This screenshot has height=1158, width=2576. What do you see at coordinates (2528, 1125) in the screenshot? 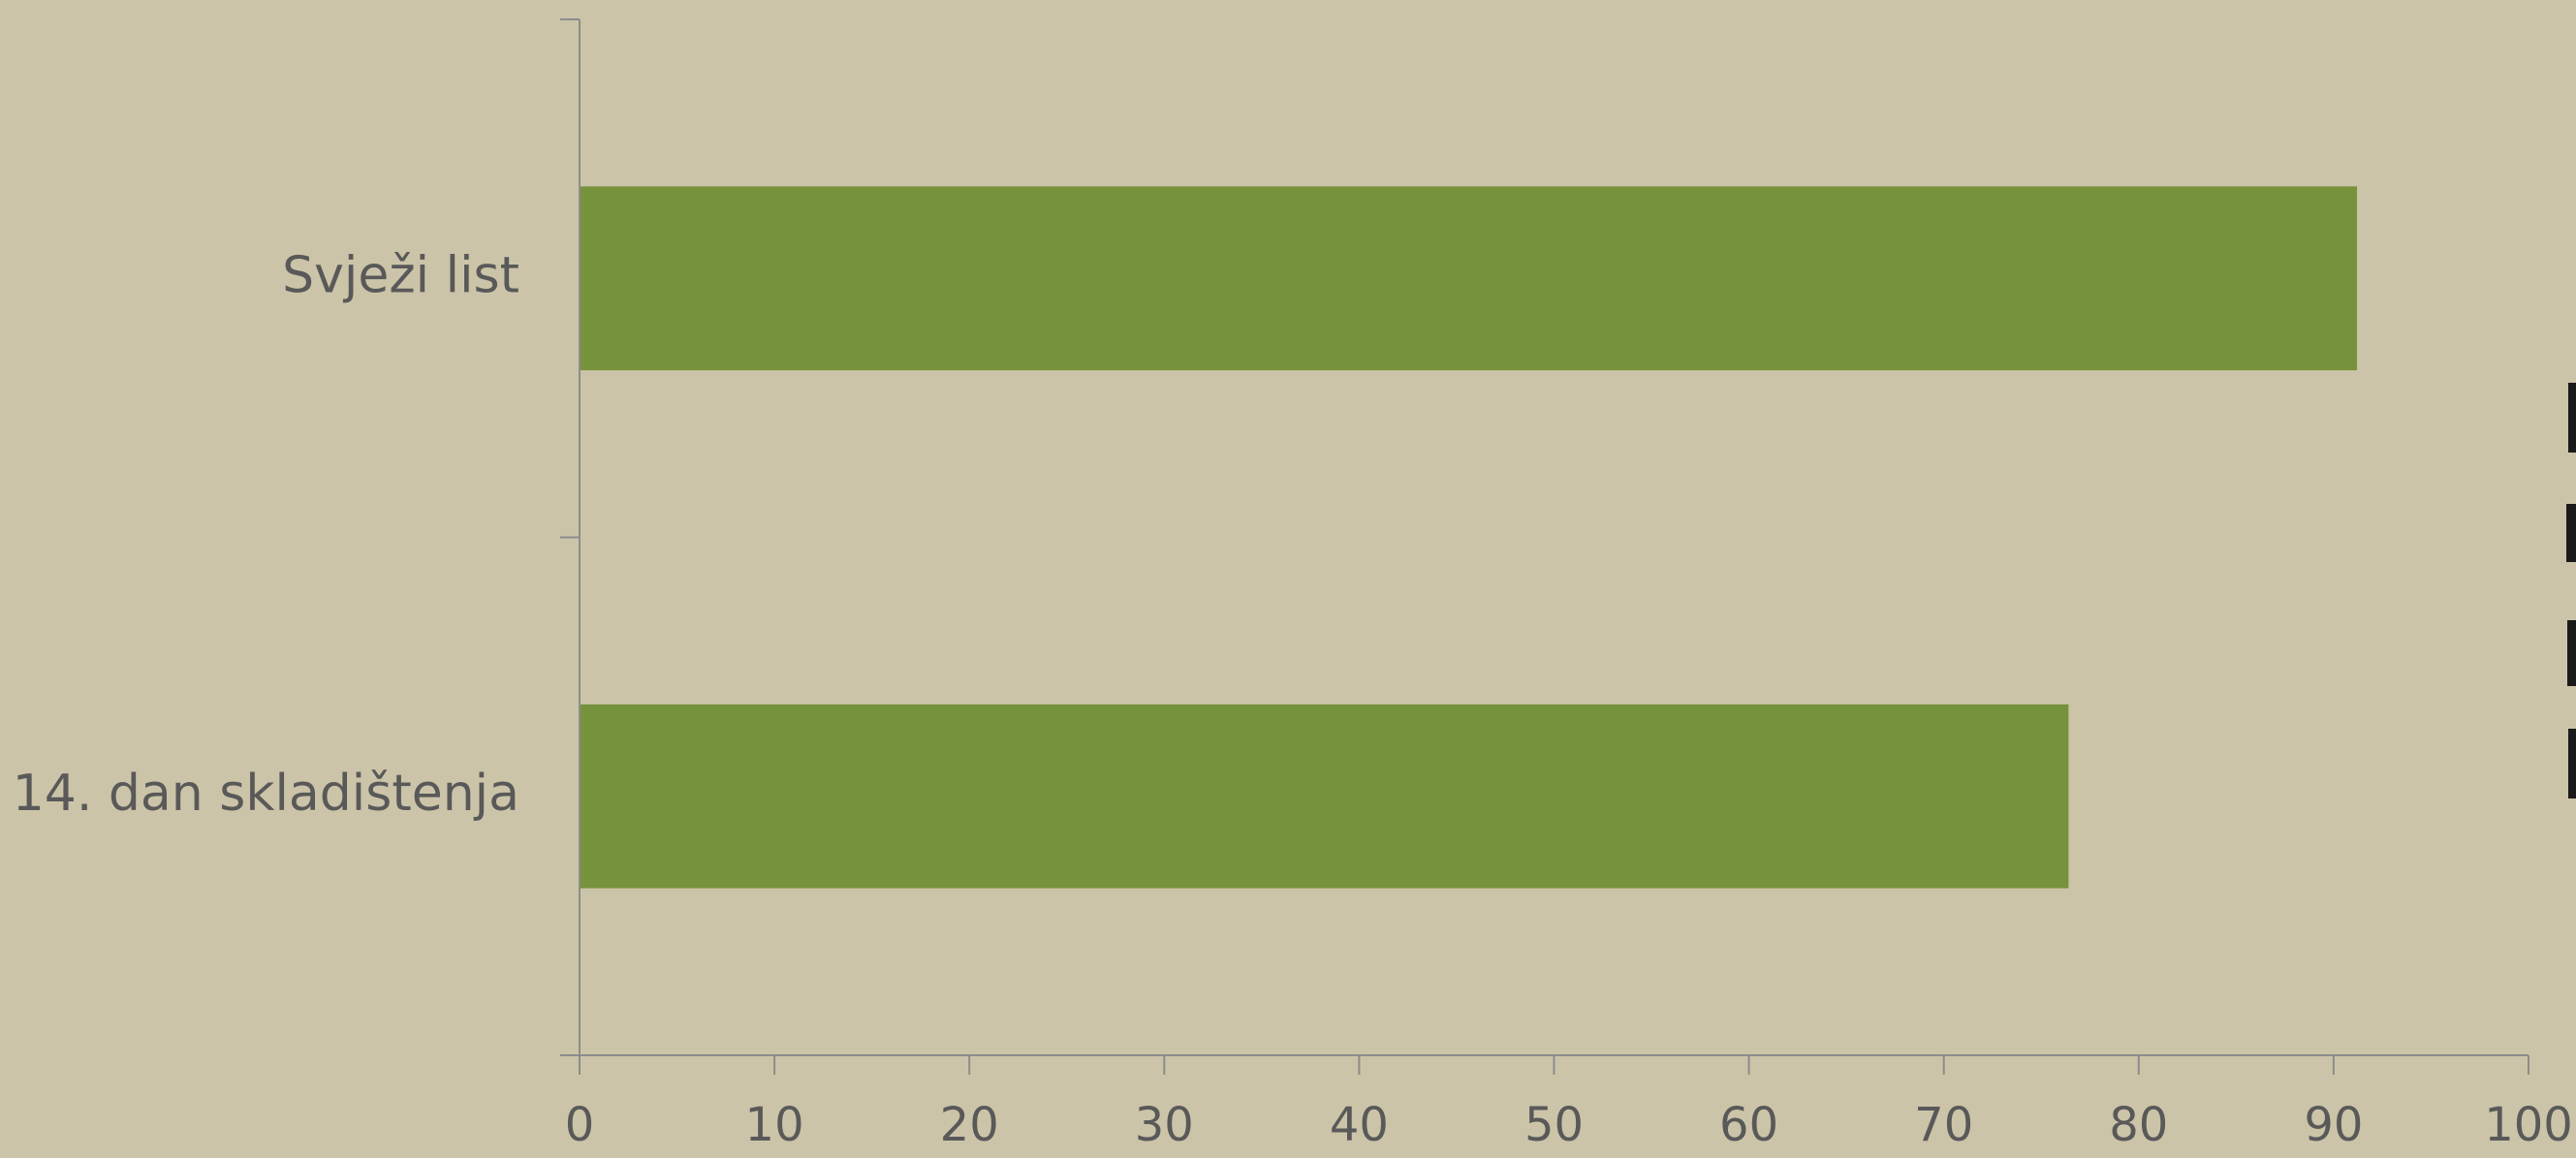
I see `x-tick-label: 100` at bounding box center [2528, 1125].